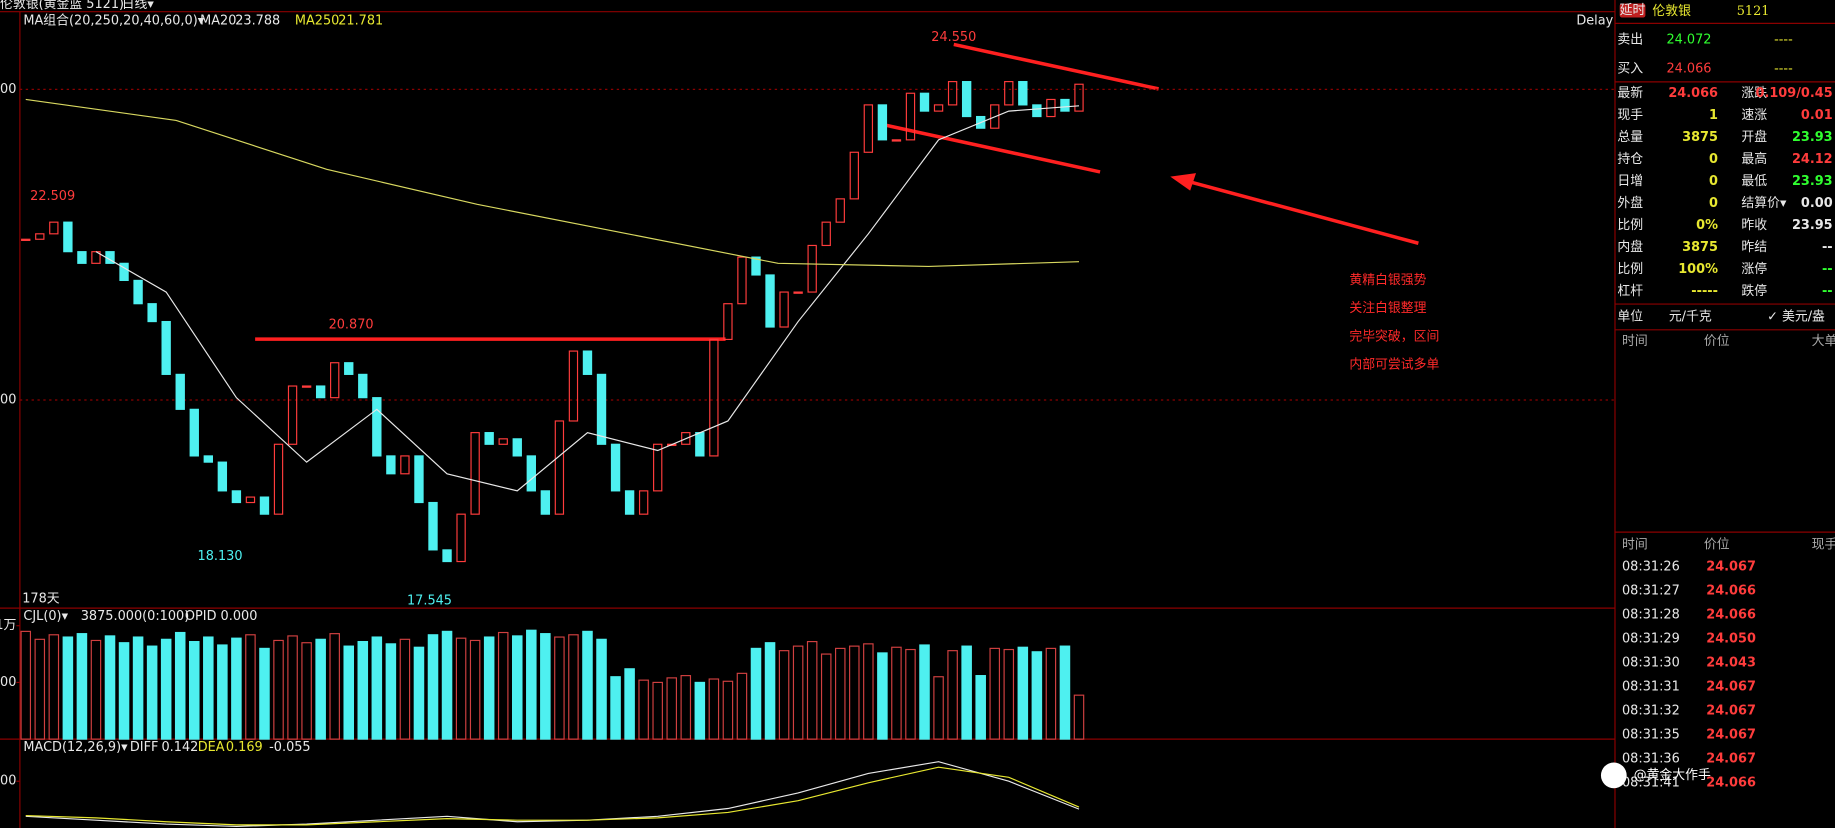  Describe the element at coordinates (244, 747) in the screenshot. I see `dea-value: 0.169` at that location.